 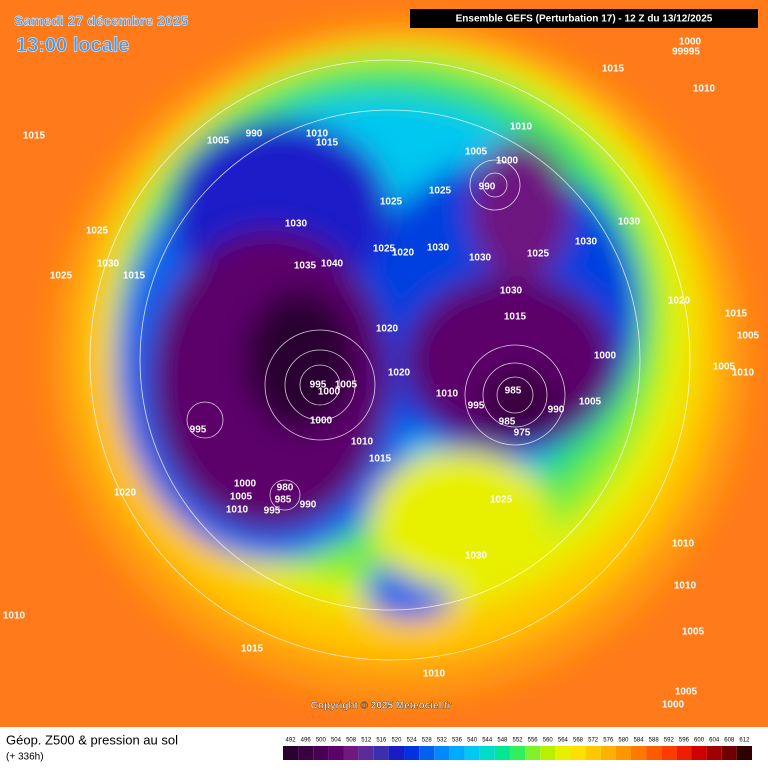 What do you see at coordinates (563, 741) in the screenshot?
I see `legend-tick: 564` at bounding box center [563, 741].